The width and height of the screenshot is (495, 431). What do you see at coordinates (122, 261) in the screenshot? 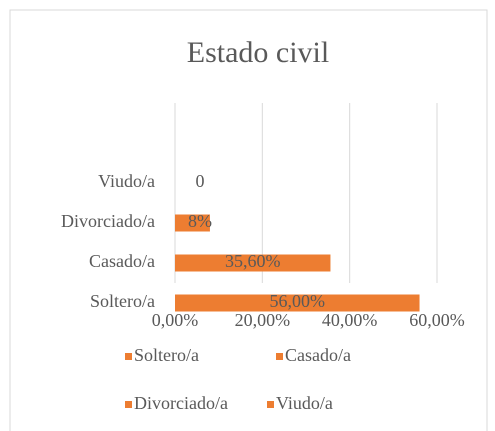
I see `y-tick-label: Casado/a` at bounding box center [122, 261].